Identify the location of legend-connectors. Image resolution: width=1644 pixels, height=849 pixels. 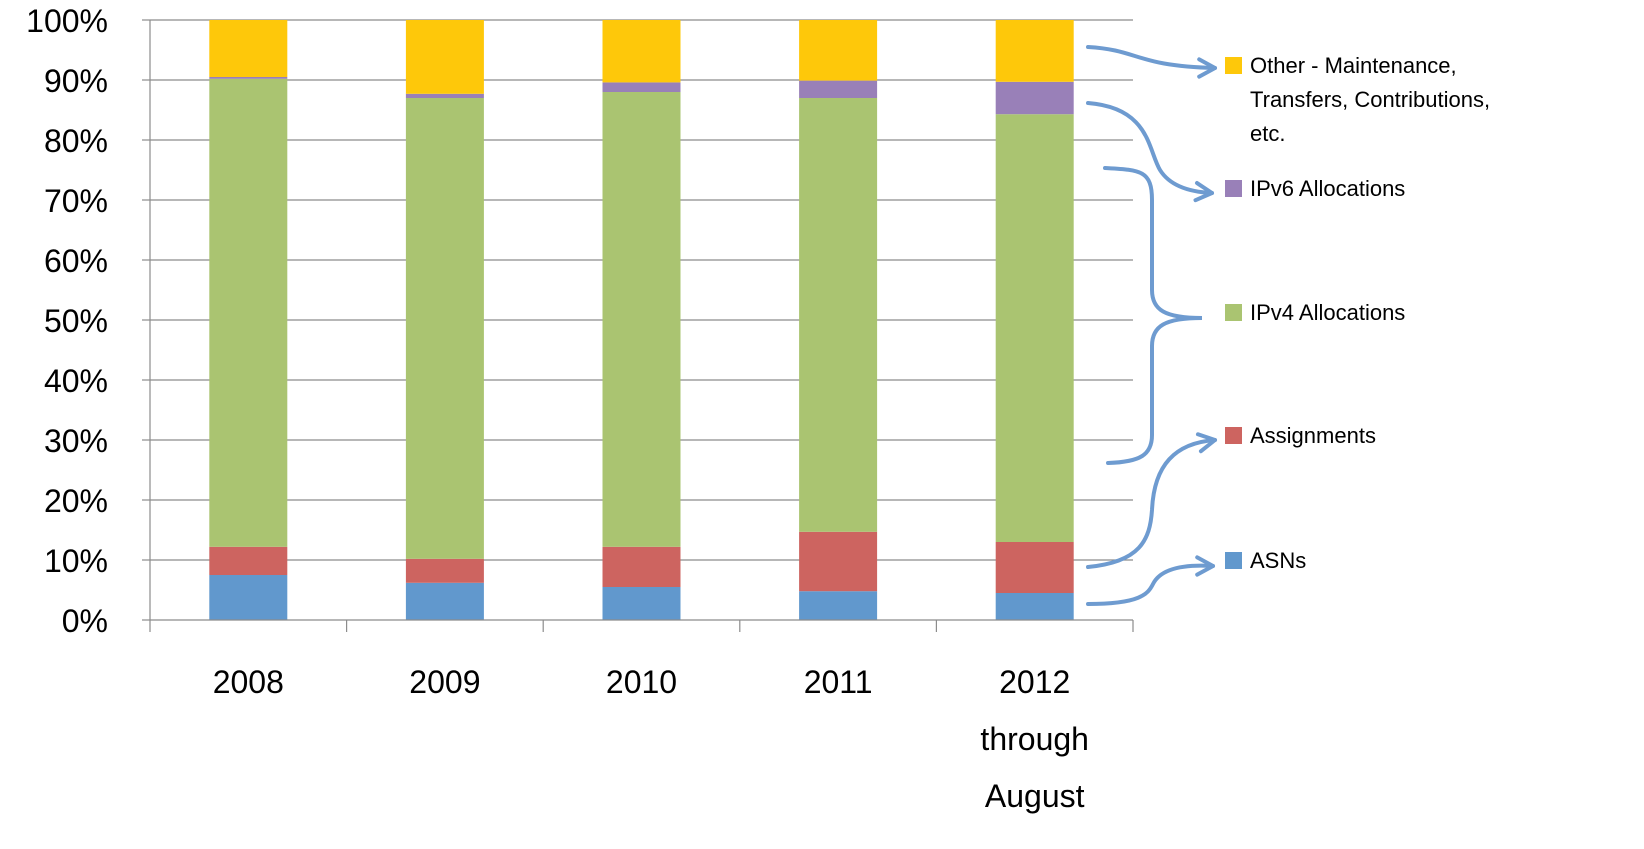
(1151, 325).